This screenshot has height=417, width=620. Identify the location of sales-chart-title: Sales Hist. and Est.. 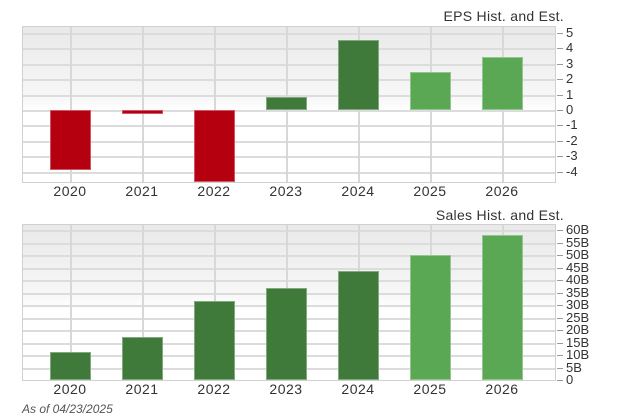
(499, 215).